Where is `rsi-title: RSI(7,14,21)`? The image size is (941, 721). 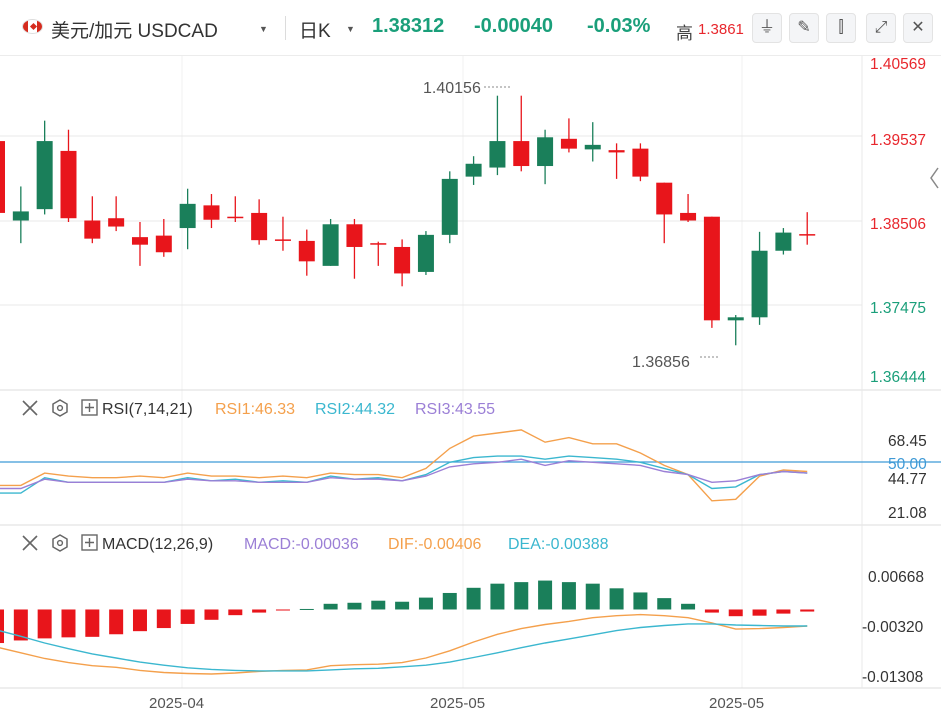 rsi-title: RSI(7,14,21) is located at coordinates (147, 409).